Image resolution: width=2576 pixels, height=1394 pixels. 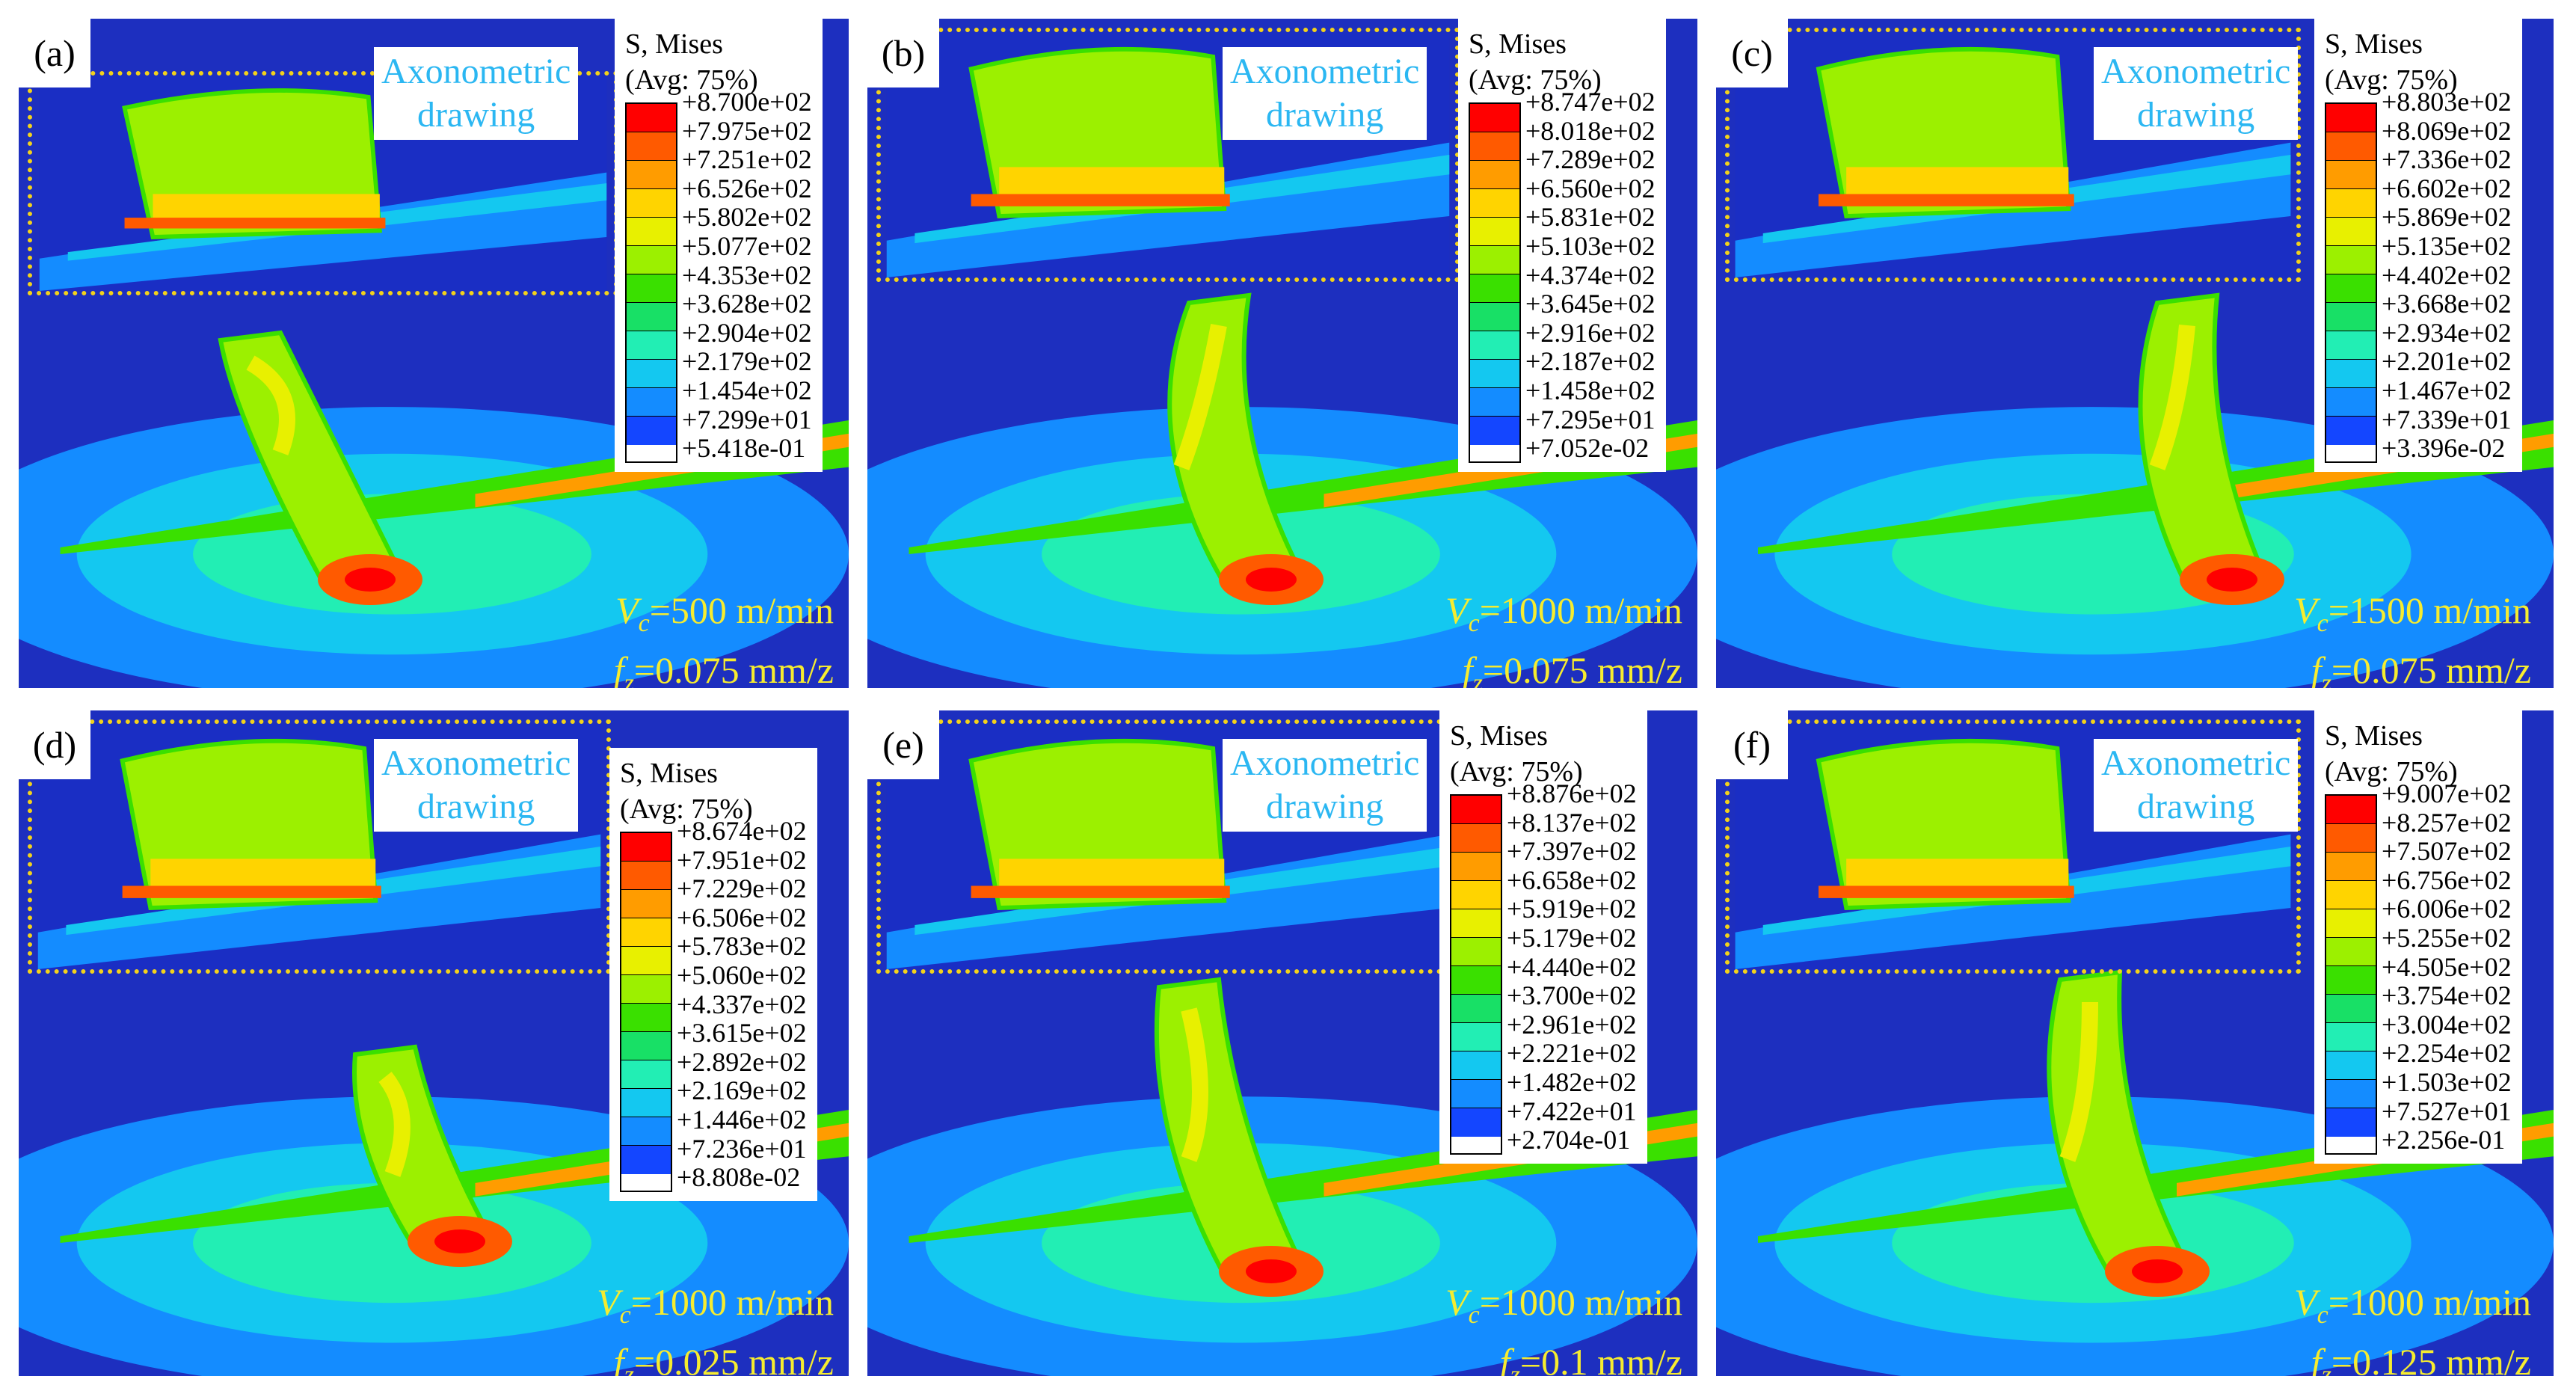 I want to click on legend-value: +7.289e+02, so click(x=1590, y=159).